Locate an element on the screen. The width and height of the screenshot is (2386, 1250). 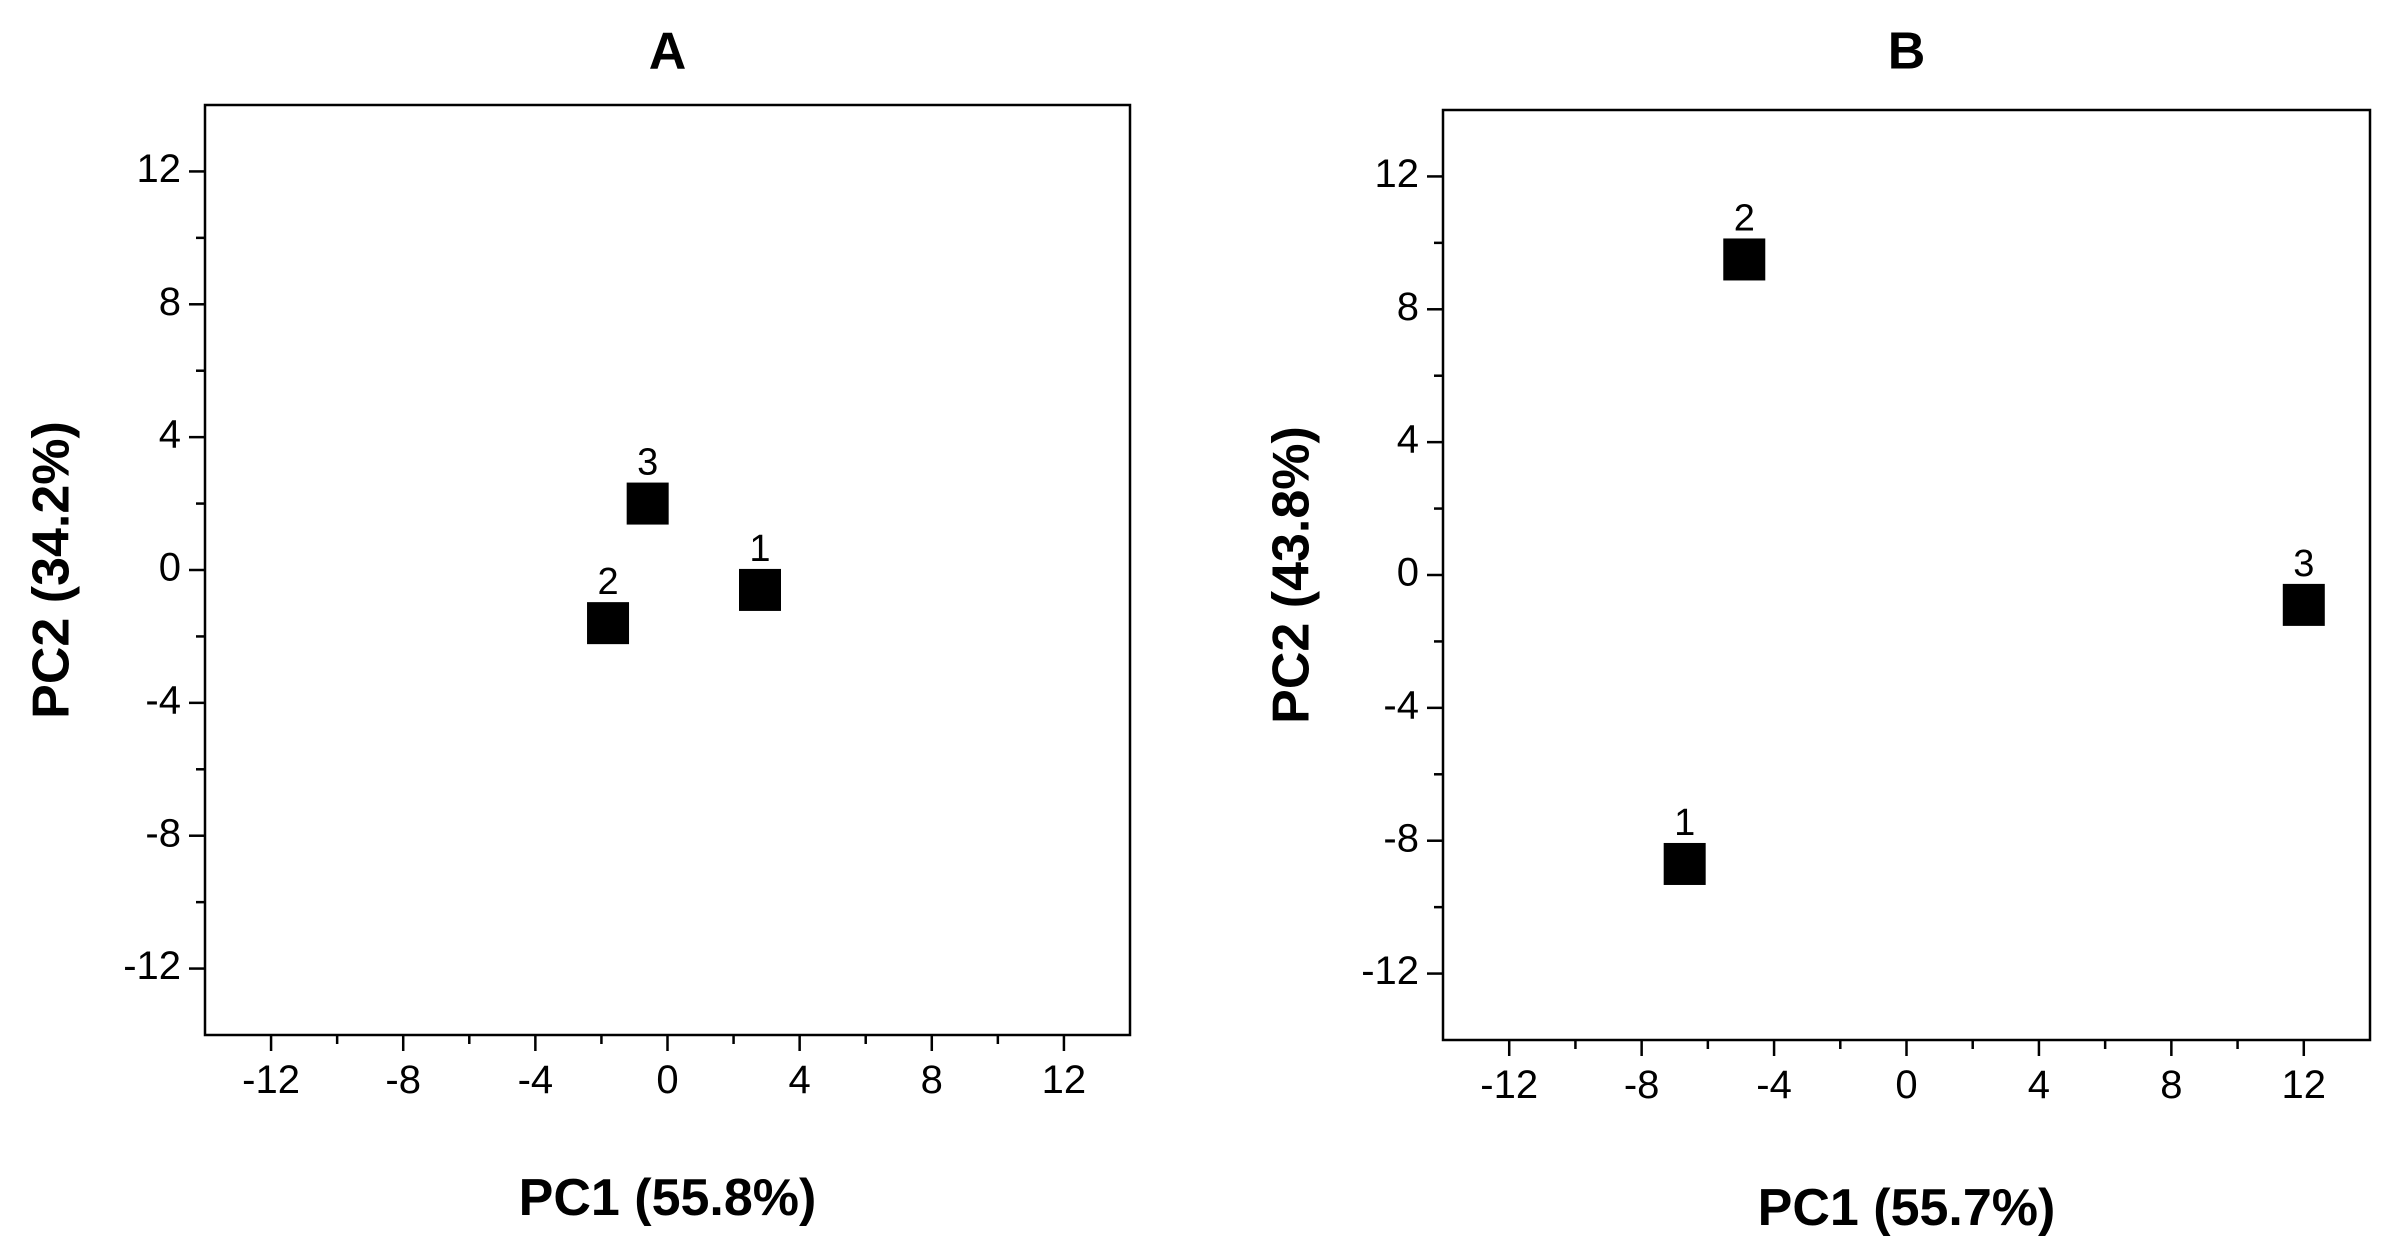
panel-title: B is located at coordinates (1907, 52).